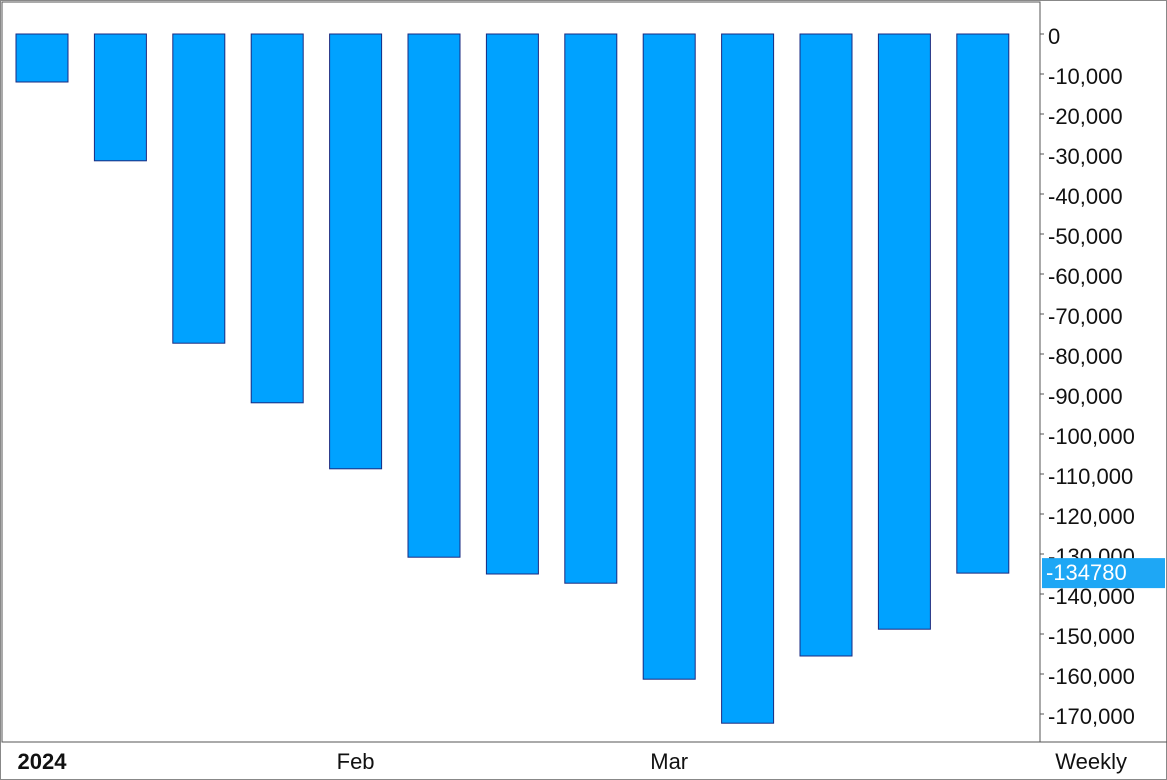  Describe the element at coordinates (1085, 396) in the screenshot. I see `y-tick-label: -90,000` at that location.